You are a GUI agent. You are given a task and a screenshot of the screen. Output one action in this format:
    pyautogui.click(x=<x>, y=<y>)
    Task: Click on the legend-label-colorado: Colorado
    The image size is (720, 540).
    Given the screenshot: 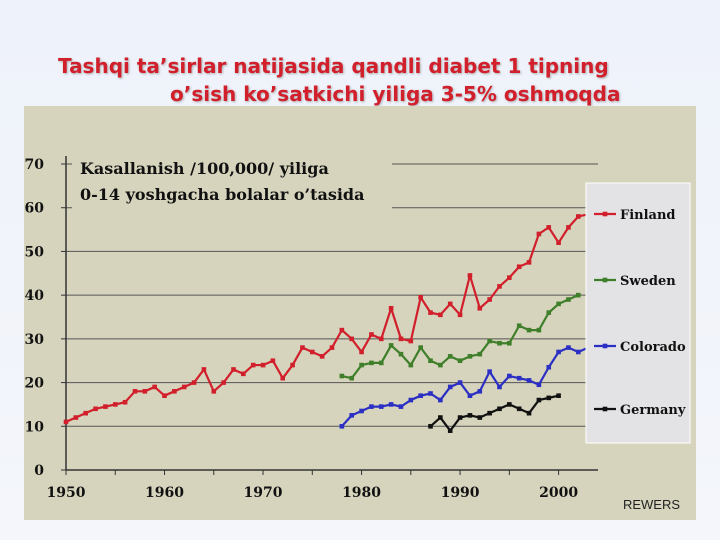 What is the action you would take?
    pyautogui.click(x=653, y=347)
    